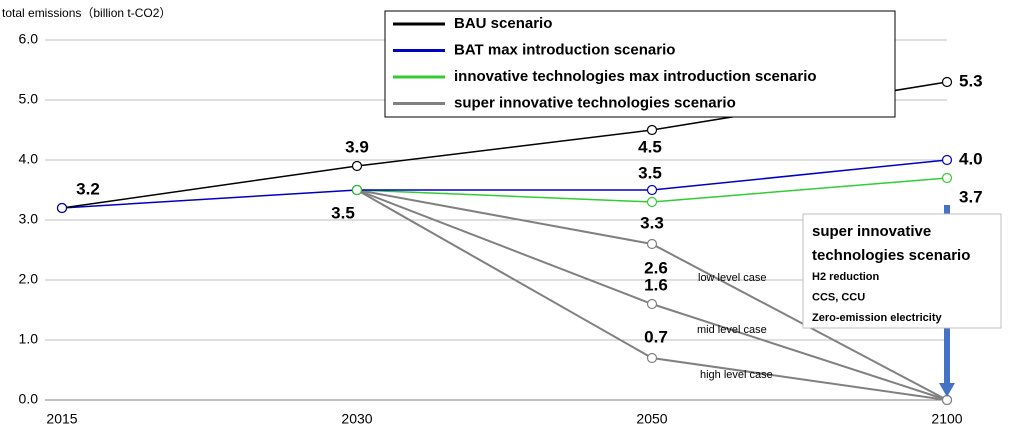 The height and width of the screenshot is (430, 1009). What do you see at coordinates (656, 336) in the screenshot?
I see `data-label: 0.7` at bounding box center [656, 336].